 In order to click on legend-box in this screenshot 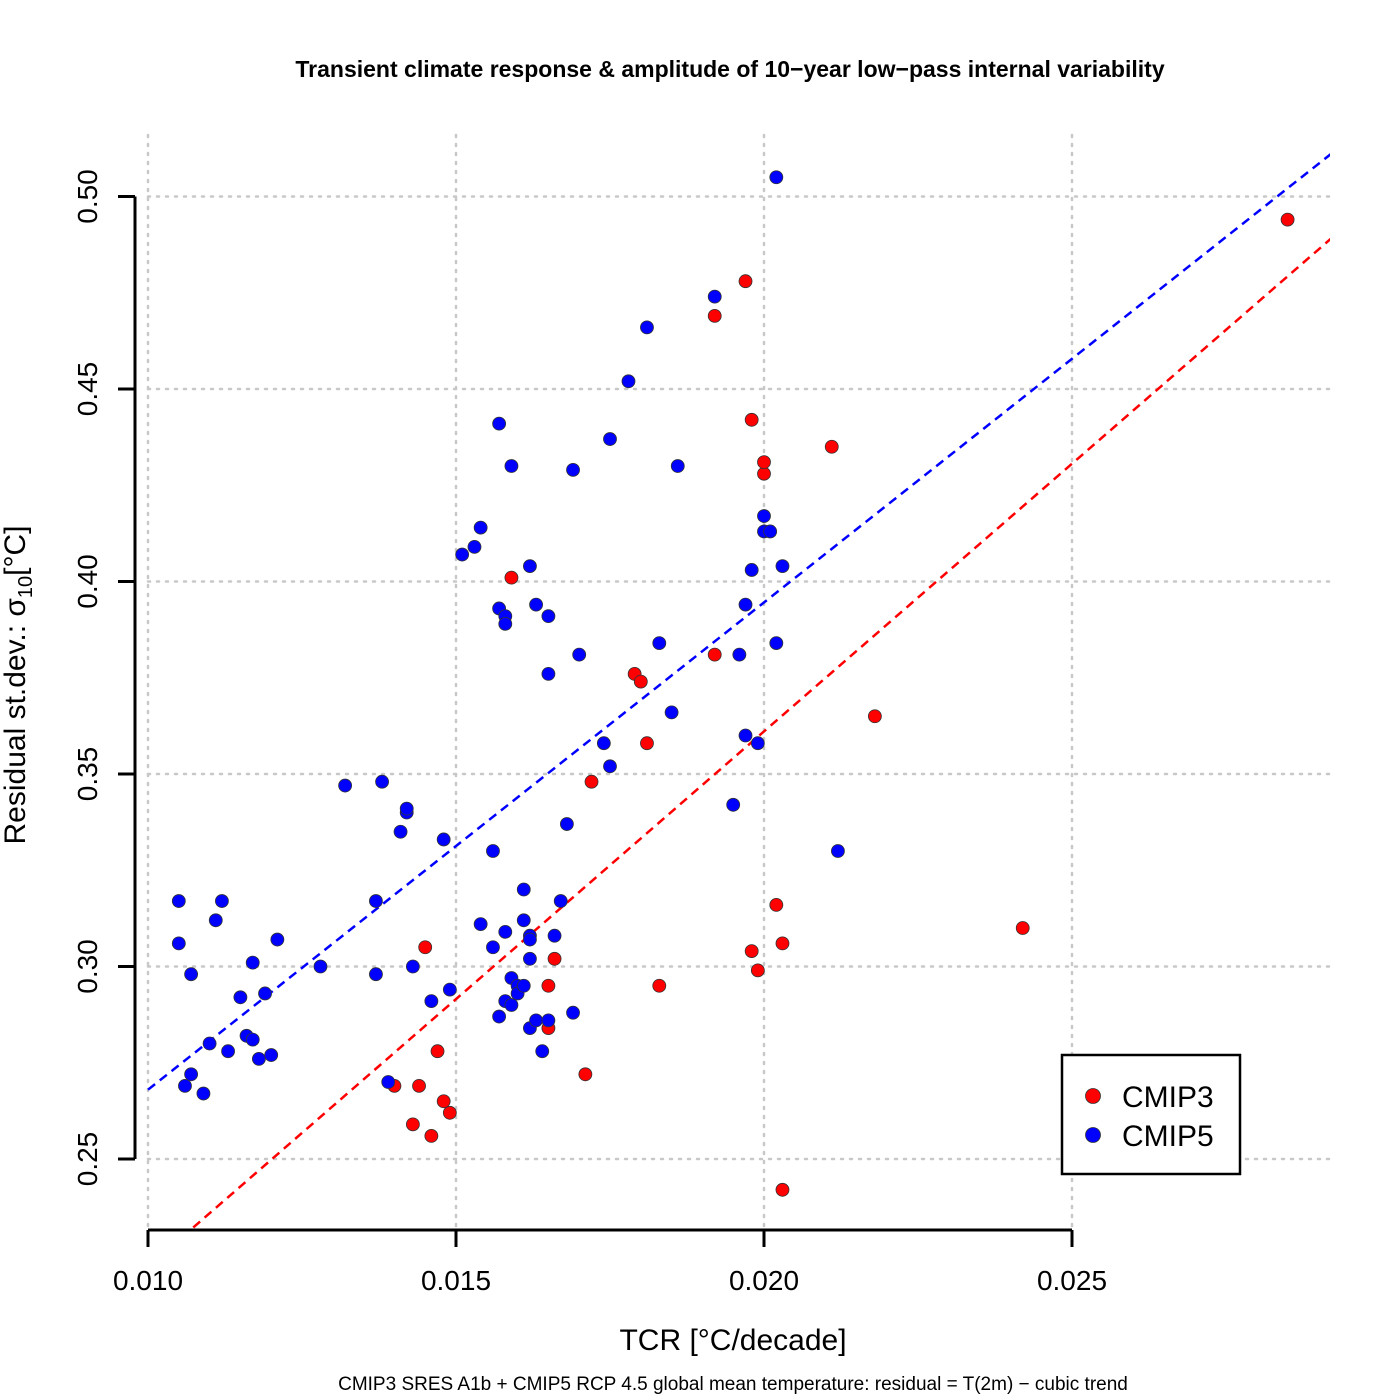, I will do `click(1151, 1114)`.